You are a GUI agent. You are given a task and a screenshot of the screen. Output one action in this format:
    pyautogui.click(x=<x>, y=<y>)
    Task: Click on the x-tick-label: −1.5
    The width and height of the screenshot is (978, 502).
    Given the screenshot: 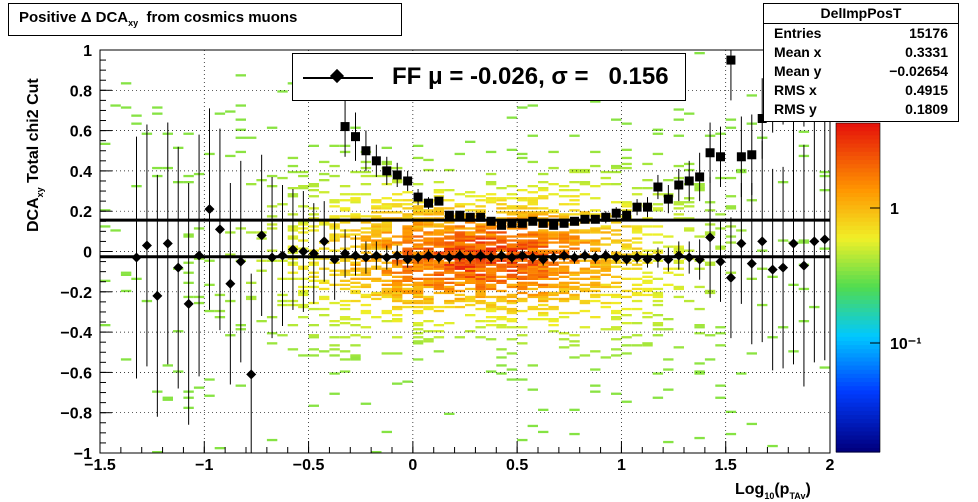 What is the action you would take?
    pyautogui.click(x=100, y=465)
    